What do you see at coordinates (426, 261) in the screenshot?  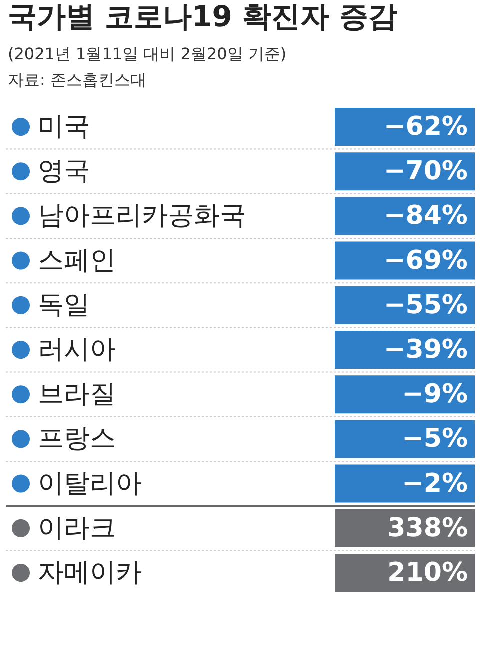 I see `data-label: −69%` at bounding box center [426, 261].